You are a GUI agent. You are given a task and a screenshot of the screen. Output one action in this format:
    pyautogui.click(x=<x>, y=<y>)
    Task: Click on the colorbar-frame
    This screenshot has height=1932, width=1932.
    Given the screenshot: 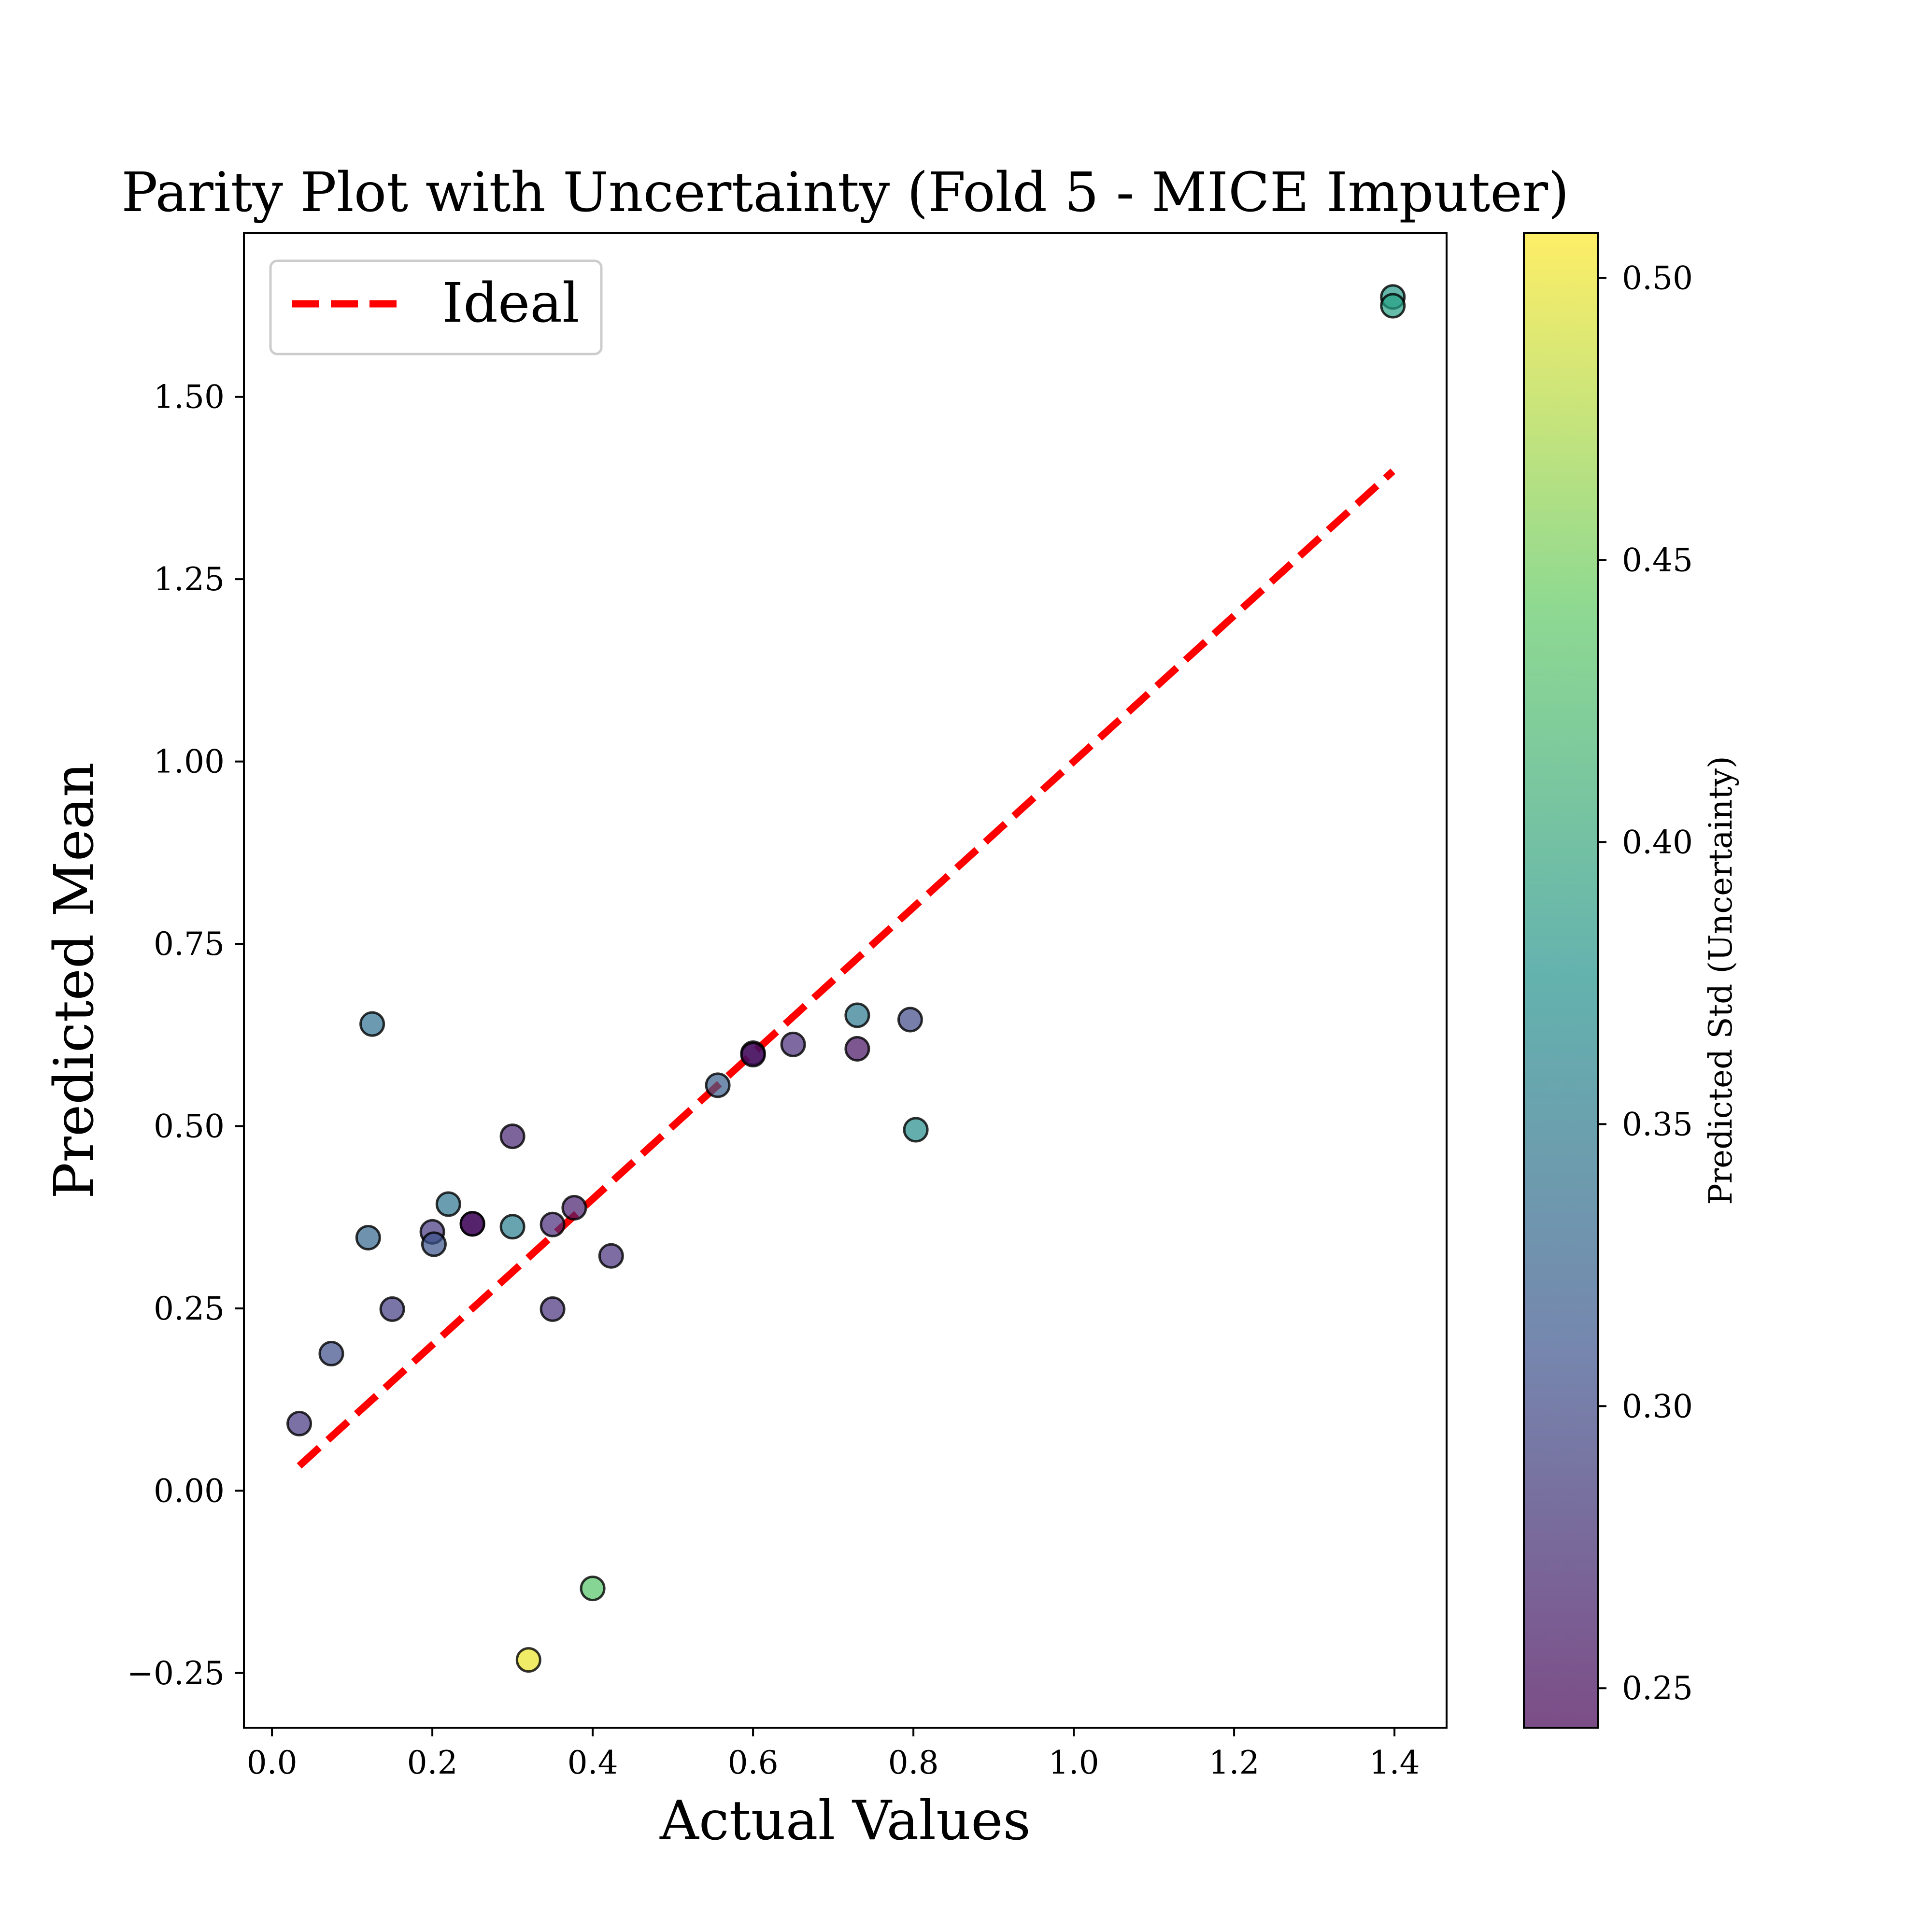 What is the action you would take?
    pyautogui.click(x=1561, y=980)
    